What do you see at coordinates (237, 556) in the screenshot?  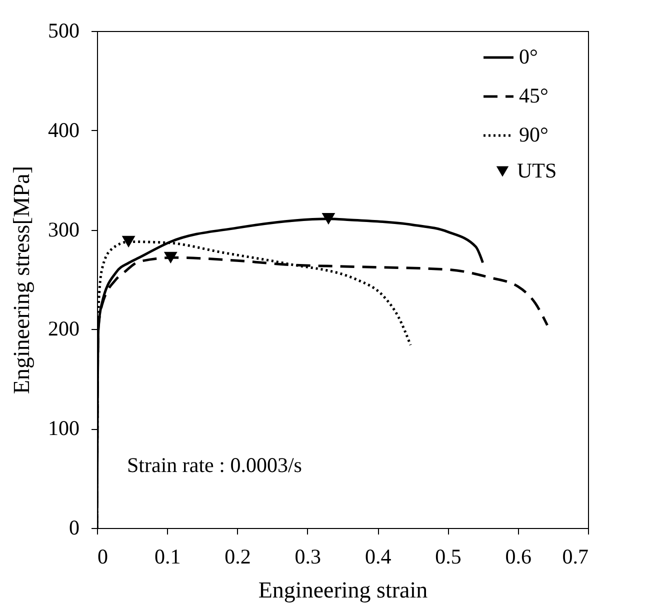 I see `x-tick-label: 0.2` at bounding box center [237, 556].